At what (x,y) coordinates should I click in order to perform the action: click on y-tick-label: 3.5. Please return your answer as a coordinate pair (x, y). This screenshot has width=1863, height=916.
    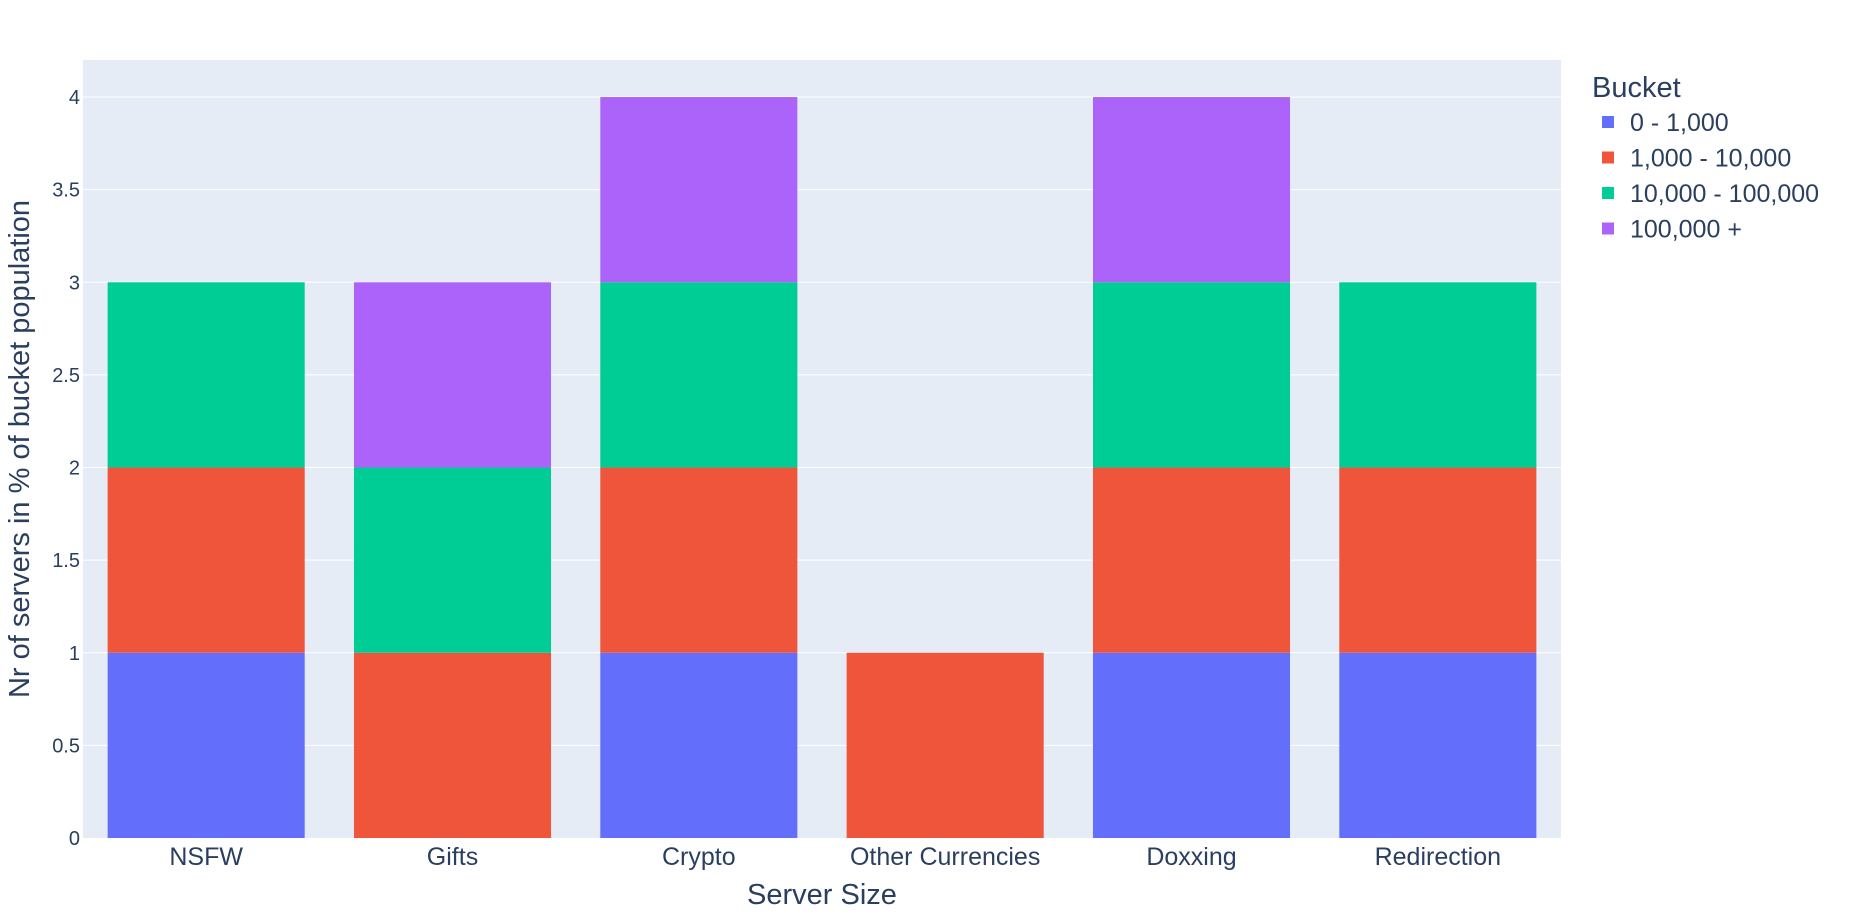
    Looking at the image, I should click on (66, 191).